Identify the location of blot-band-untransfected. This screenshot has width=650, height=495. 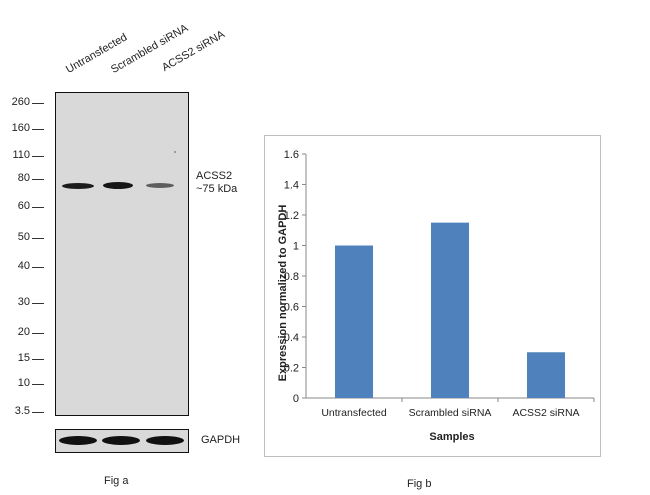
(78, 186).